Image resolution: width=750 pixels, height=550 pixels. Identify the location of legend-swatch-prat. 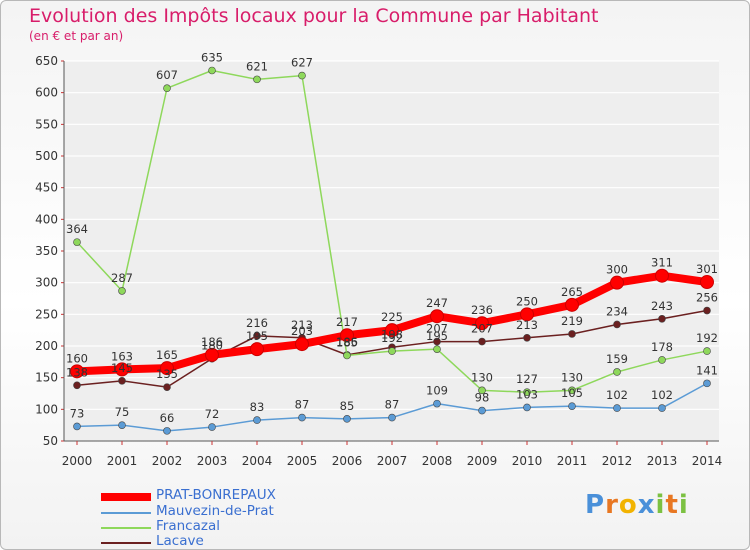
(126, 497).